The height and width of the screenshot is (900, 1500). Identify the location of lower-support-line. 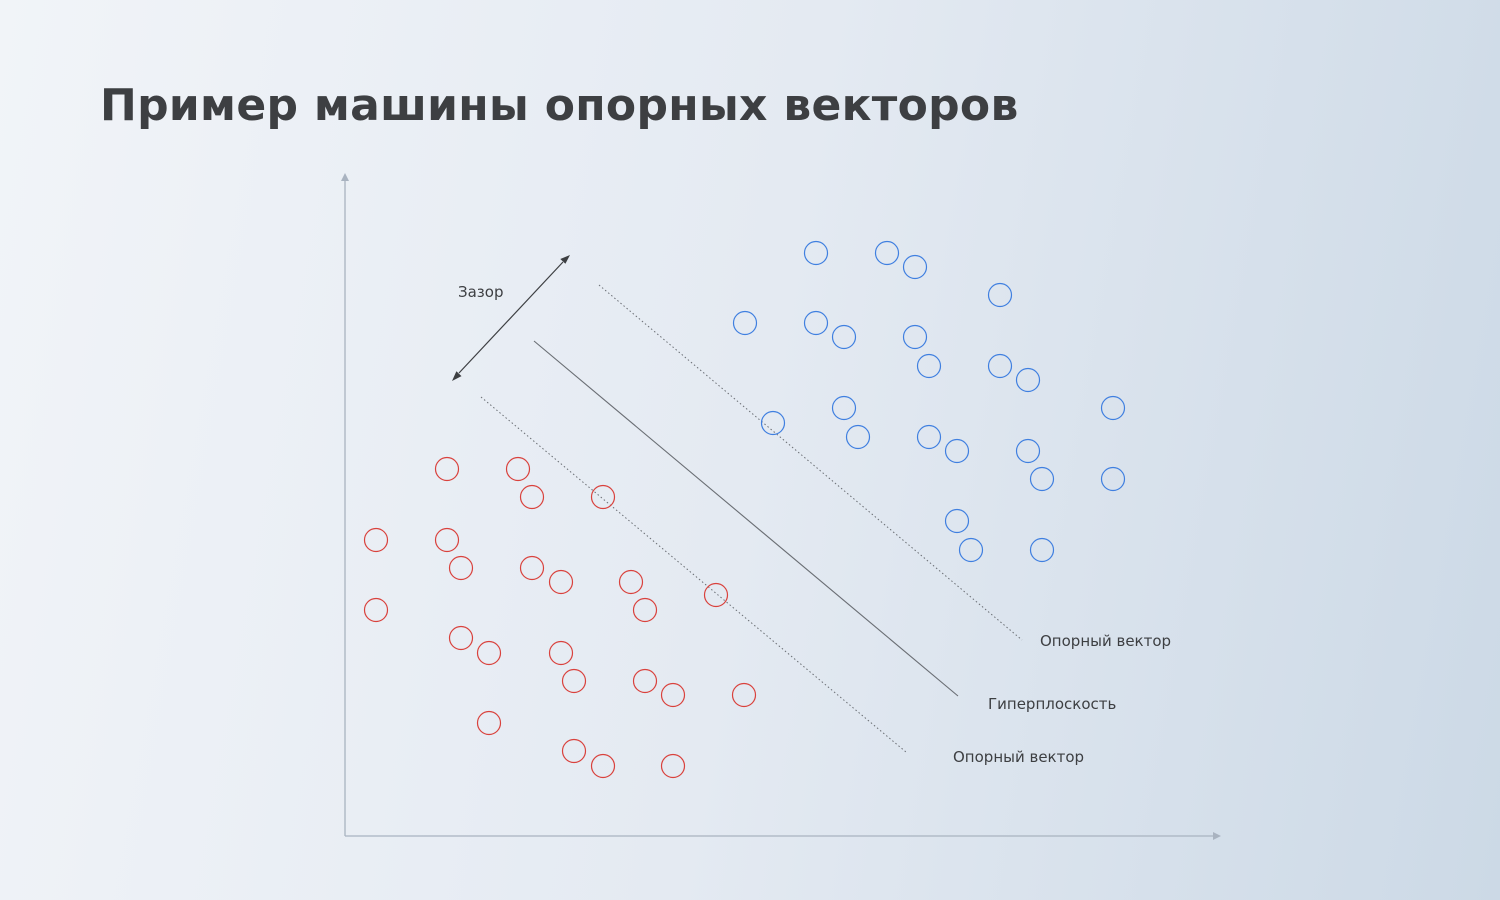
(693, 574).